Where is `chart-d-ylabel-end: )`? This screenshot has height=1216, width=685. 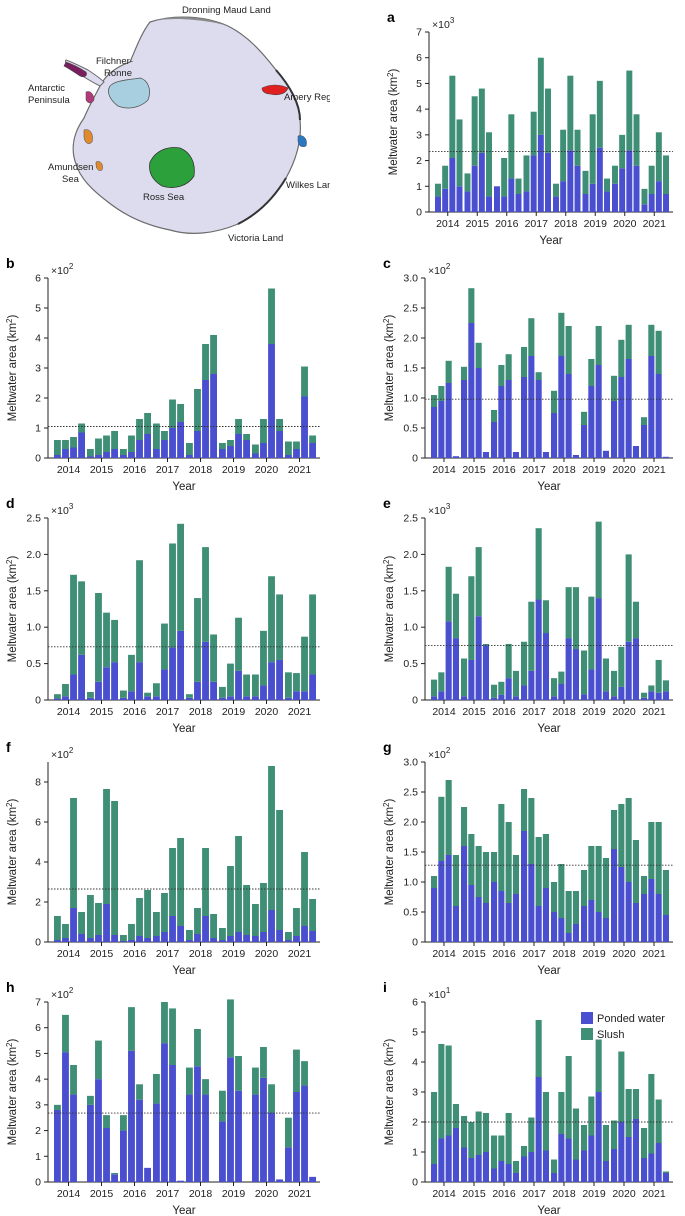 chart-d-ylabel-end: ) is located at coordinates (13, 557).